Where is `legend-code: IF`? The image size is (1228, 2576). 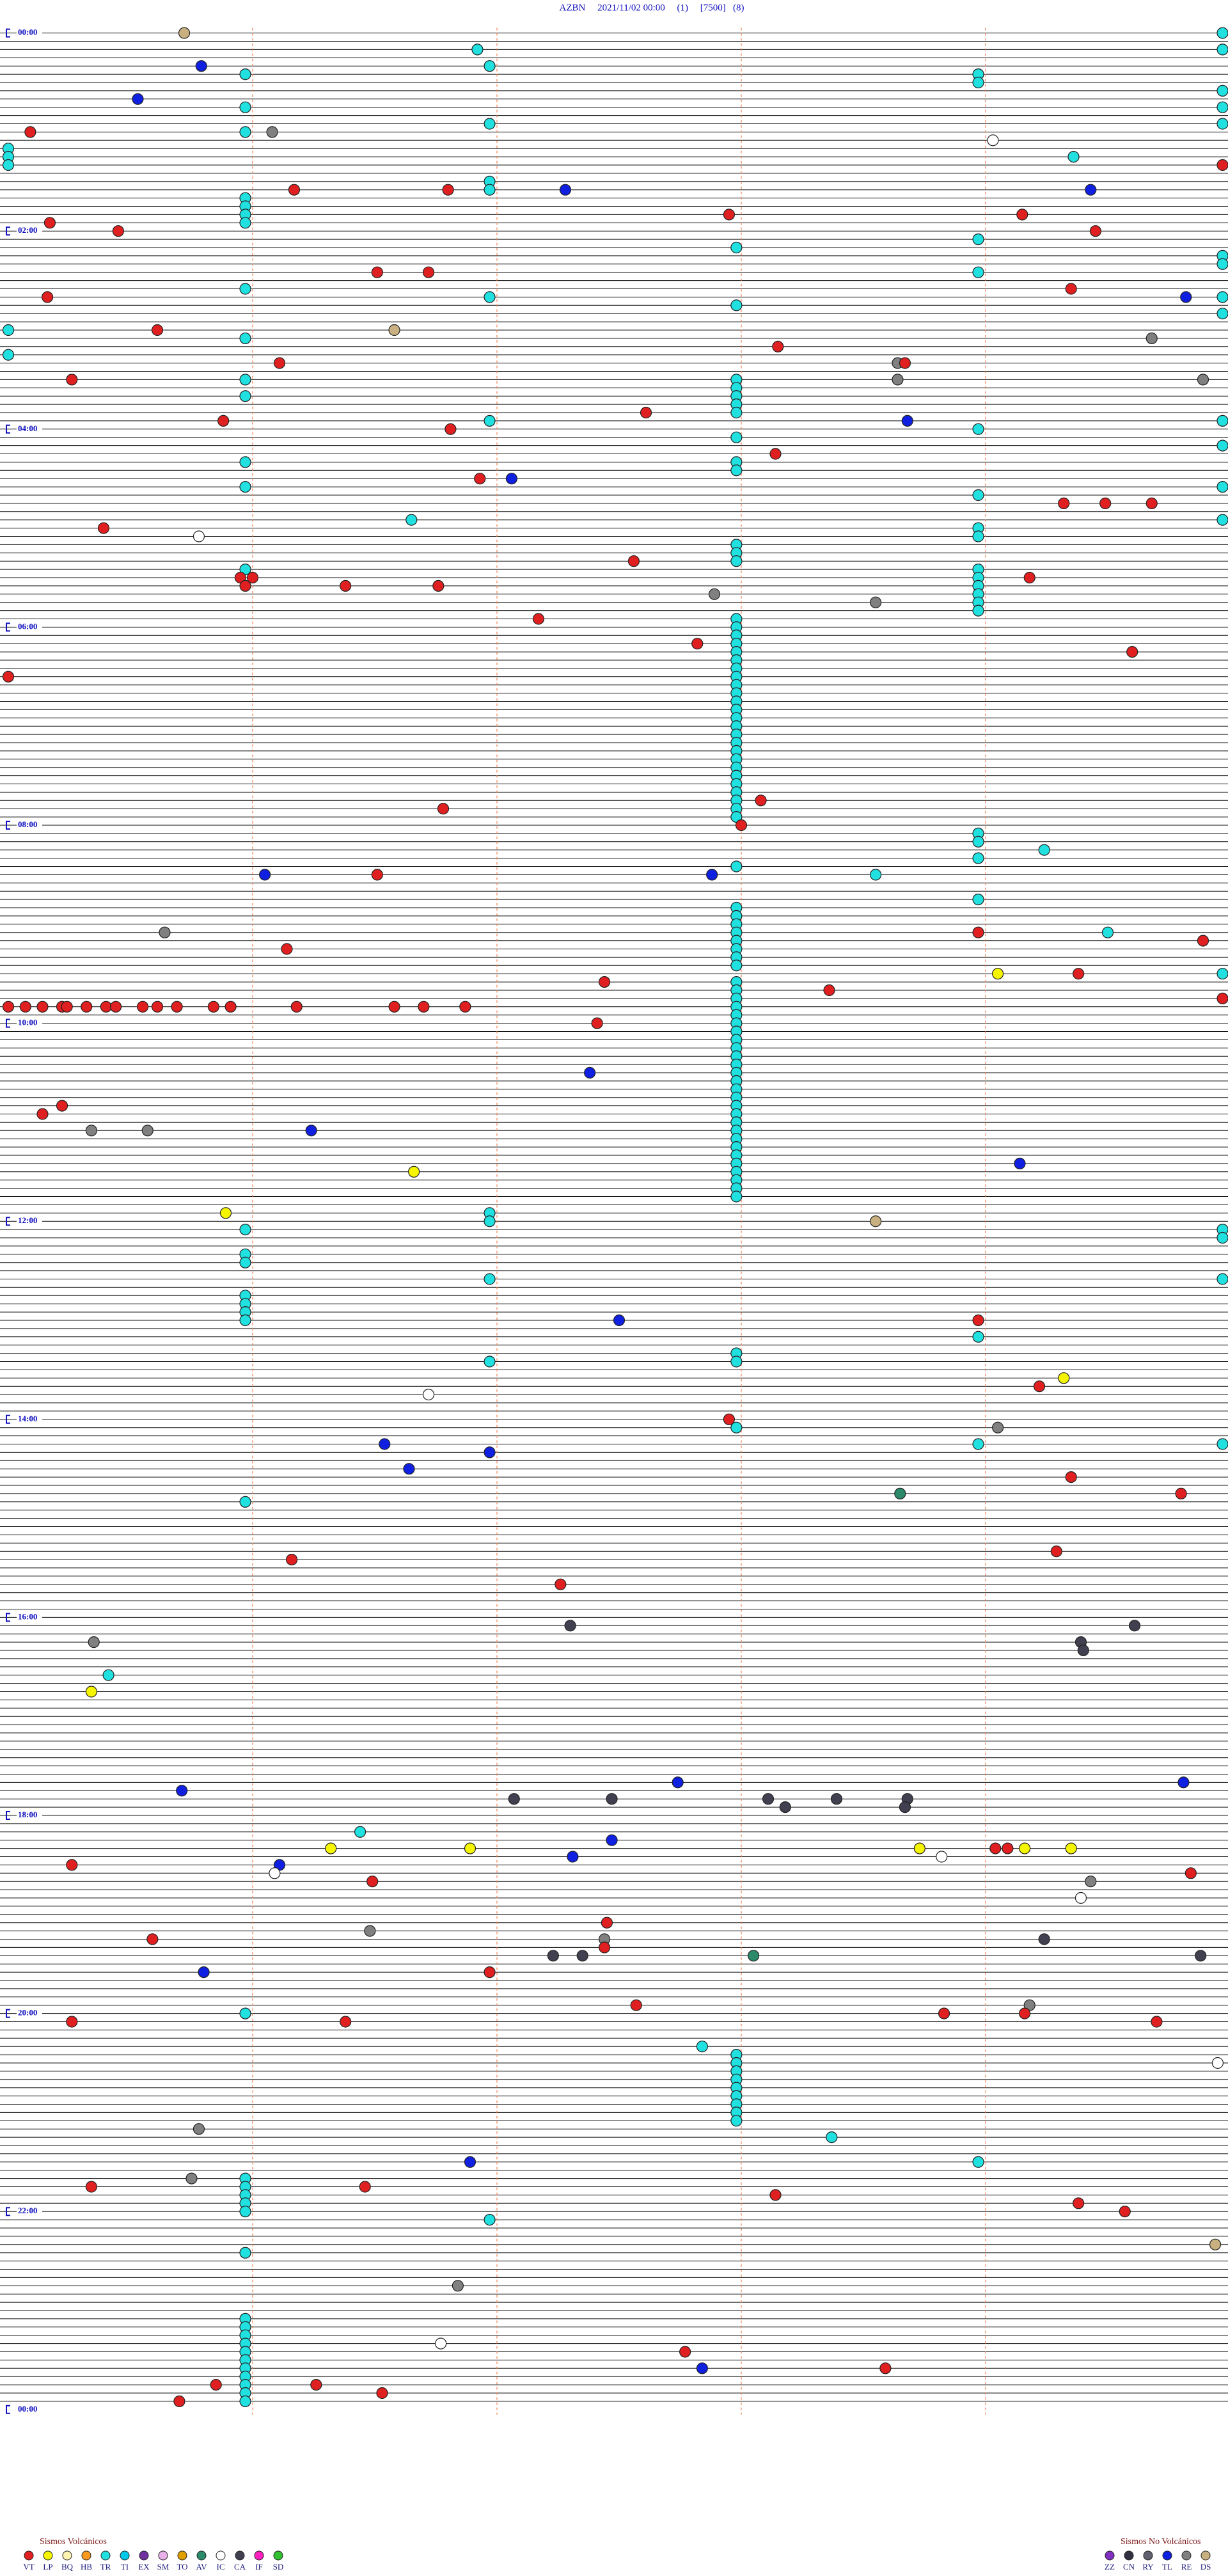 legend-code: IF is located at coordinates (259, 2567).